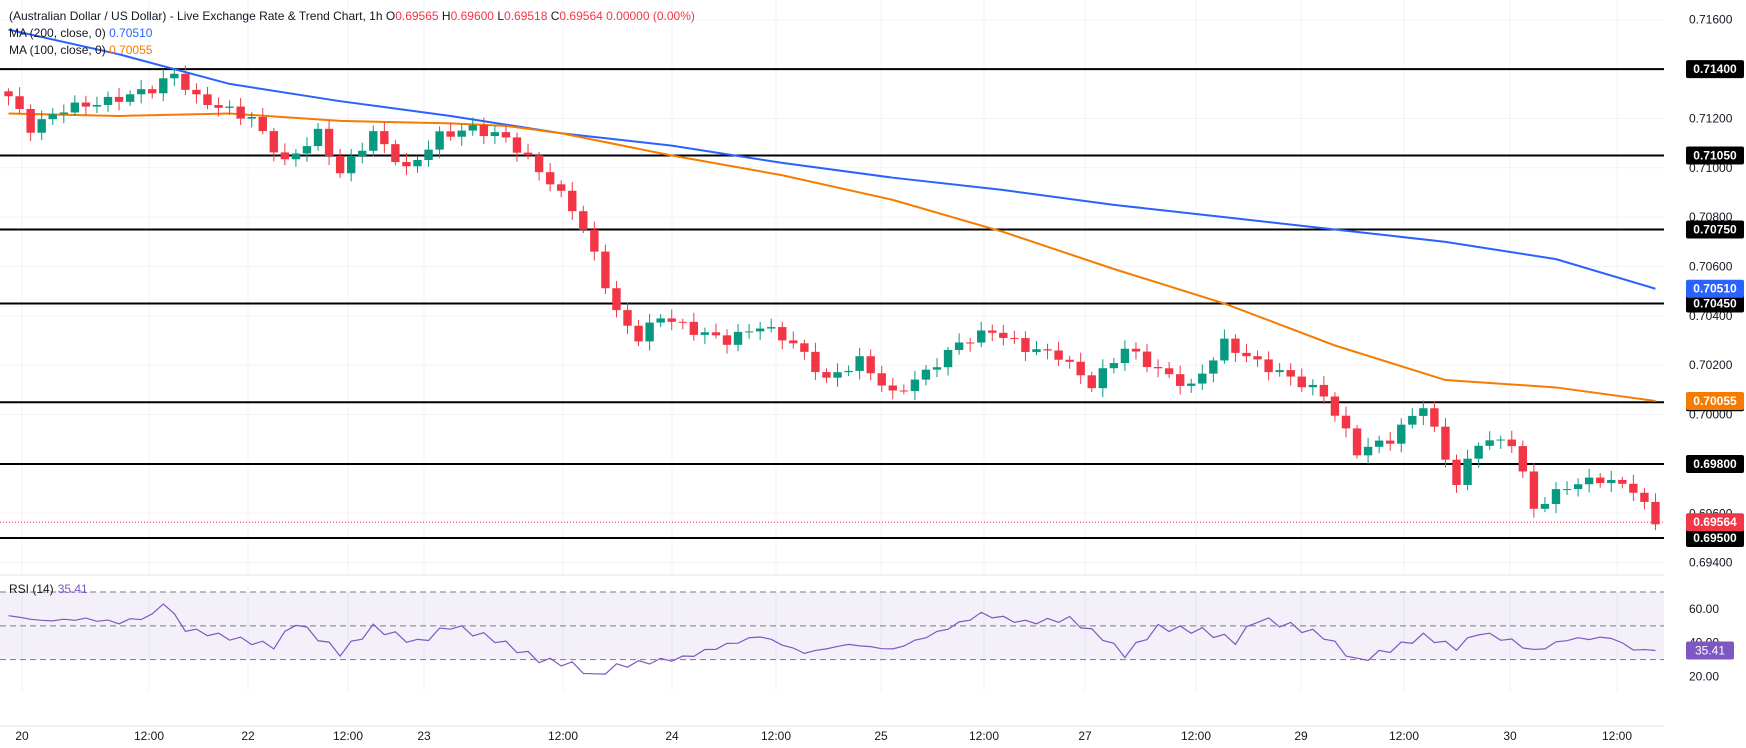  Describe the element at coordinates (131, 33) in the screenshot. I see `ma200-value: 0.70510` at that location.